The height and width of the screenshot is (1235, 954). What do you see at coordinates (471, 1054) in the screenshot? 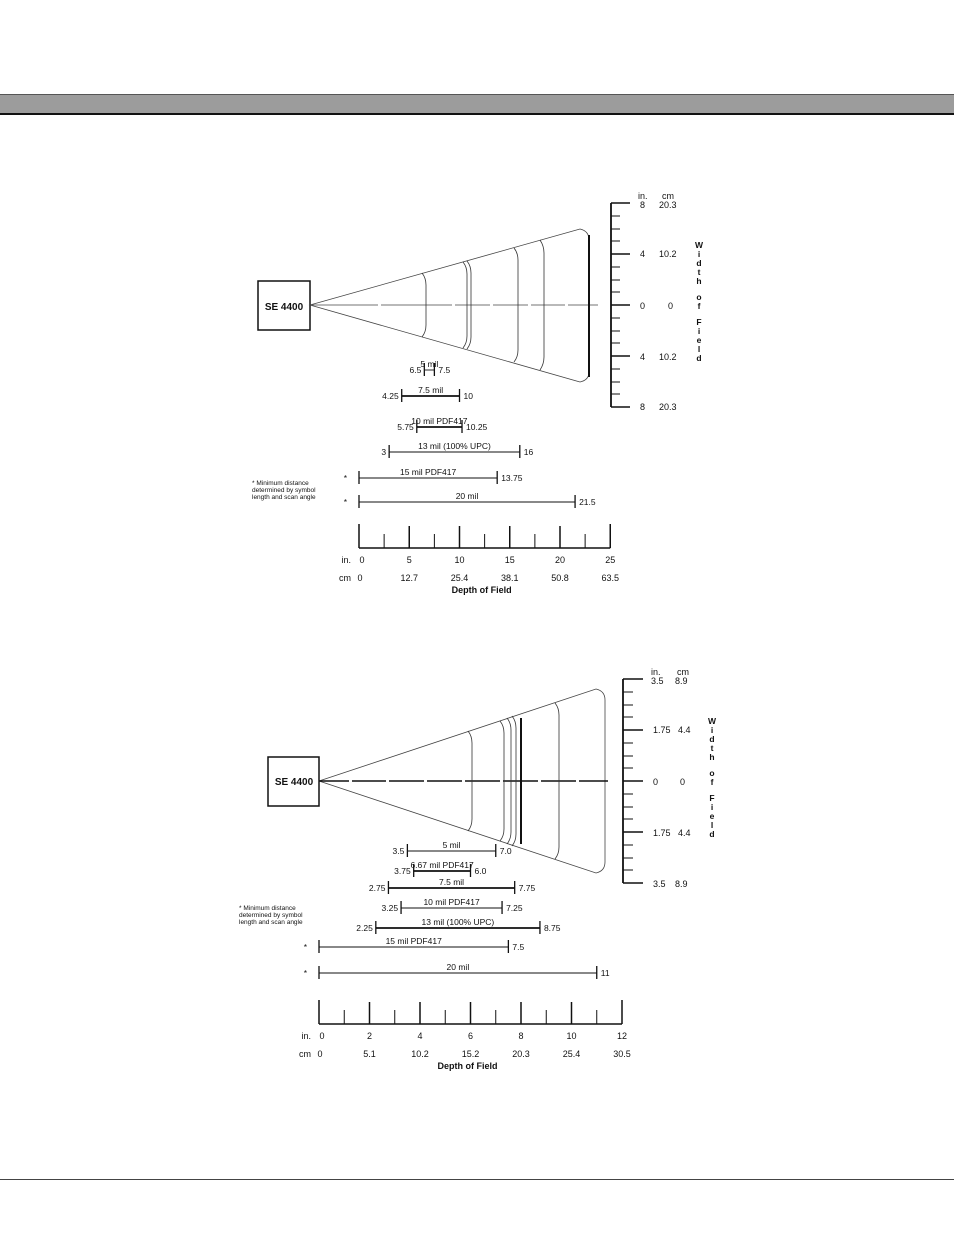
I see `axis-cm-tick-label: 15.2` at bounding box center [471, 1054].